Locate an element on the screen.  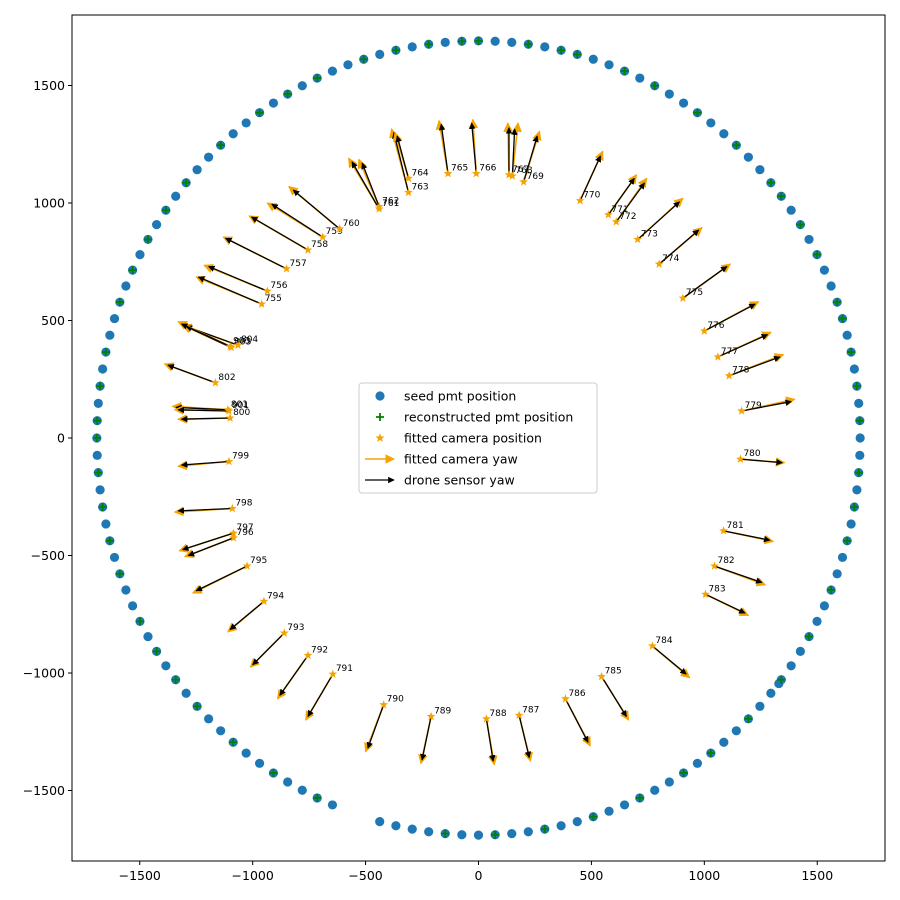
camera-id-label: 903 is located at coordinates (241, 341).